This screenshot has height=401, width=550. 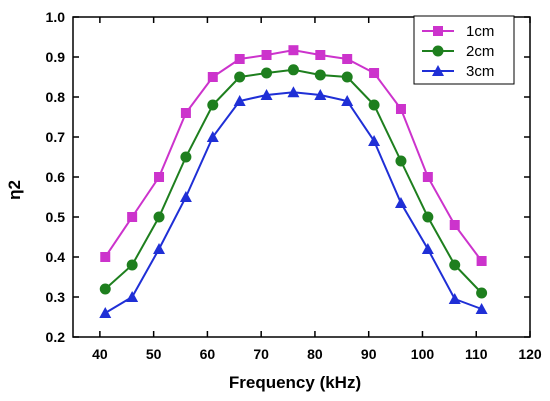 I want to click on x-tick-label: 40, so click(x=100, y=354).